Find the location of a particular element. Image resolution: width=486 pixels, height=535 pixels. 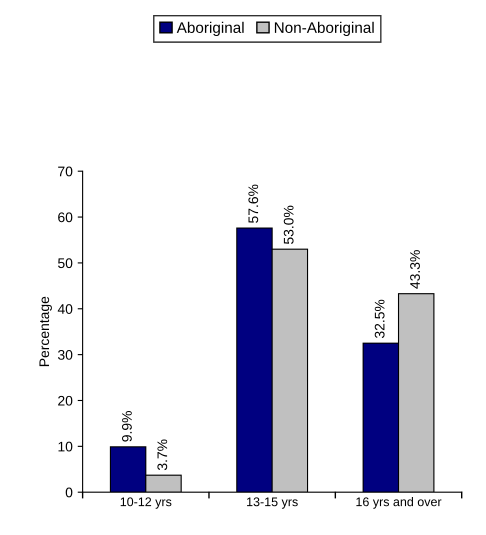

x-tick-label: 16 yrs and over is located at coordinates (399, 503).